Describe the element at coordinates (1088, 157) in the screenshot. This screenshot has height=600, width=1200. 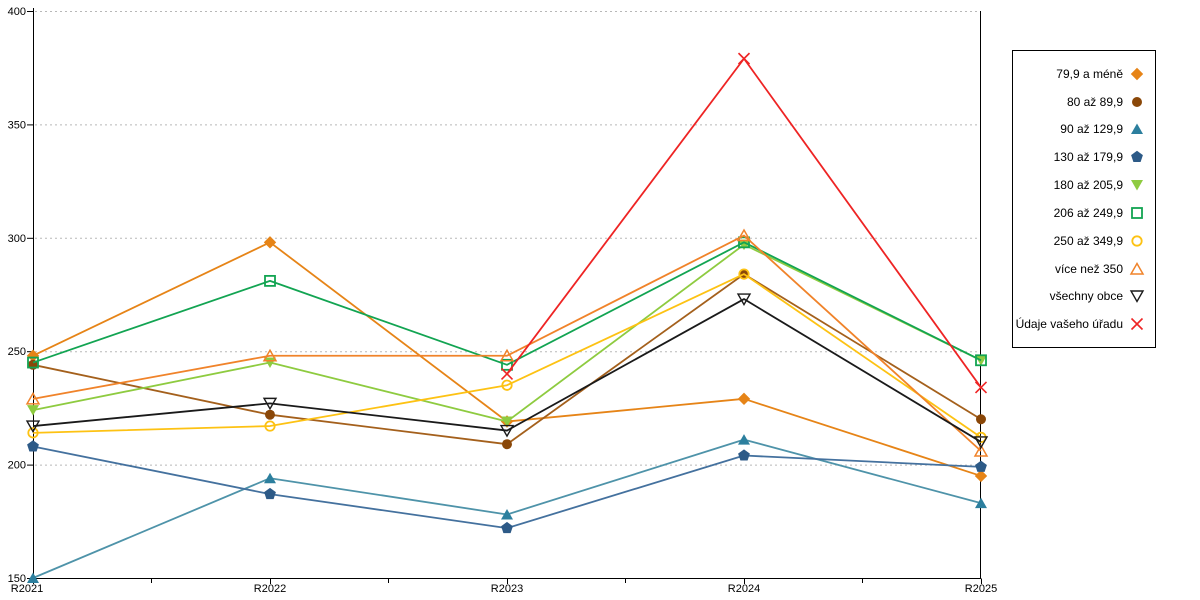
I see `legend-label: 130 až 179,9` at that location.